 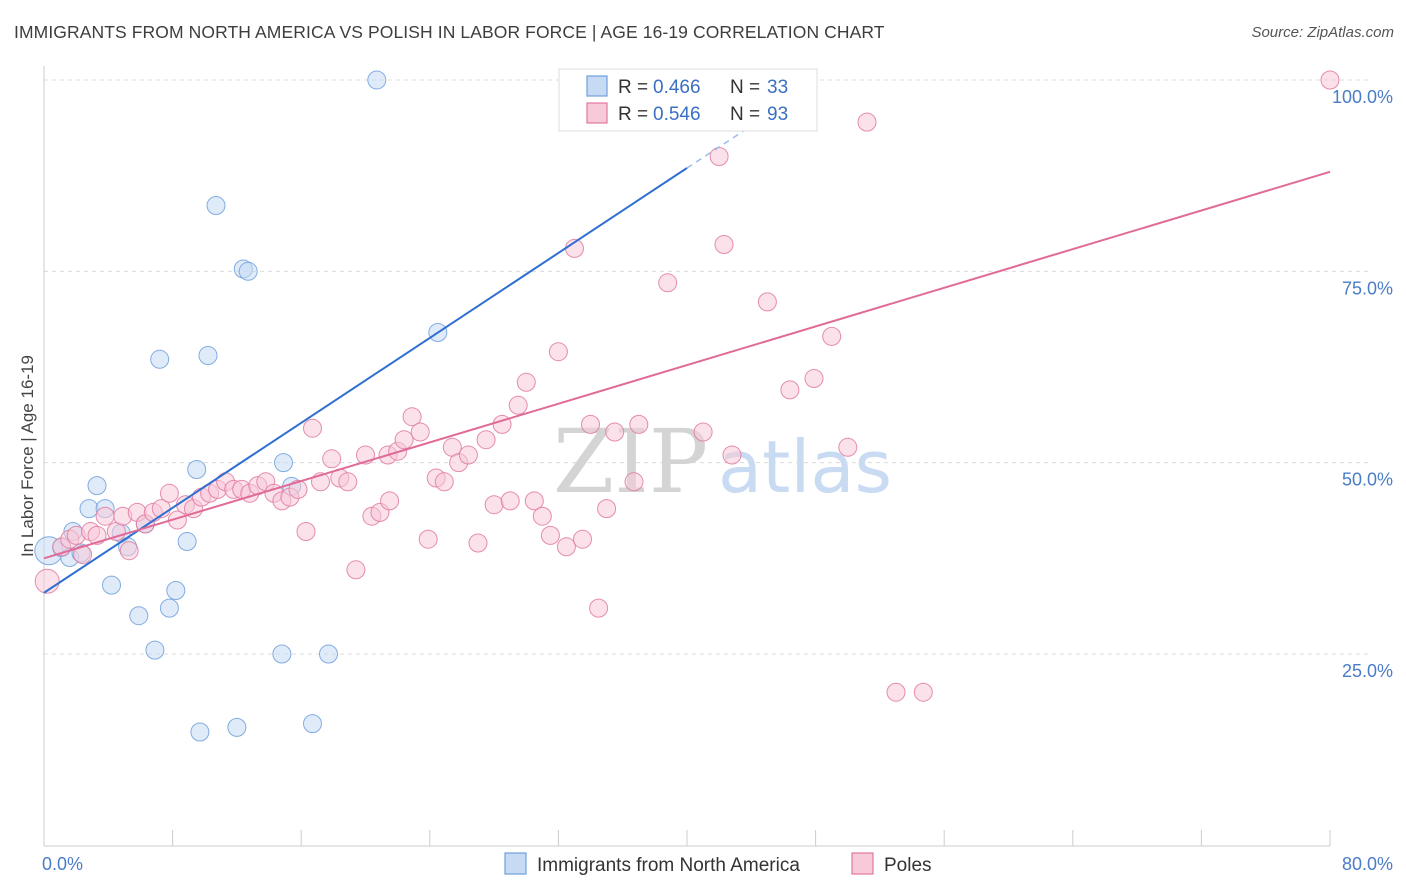 What do you see at coordinates (62, 864) in the screenshot?
I see `x-tick-label-min: 0.0%` at bounding box center [62, 864].